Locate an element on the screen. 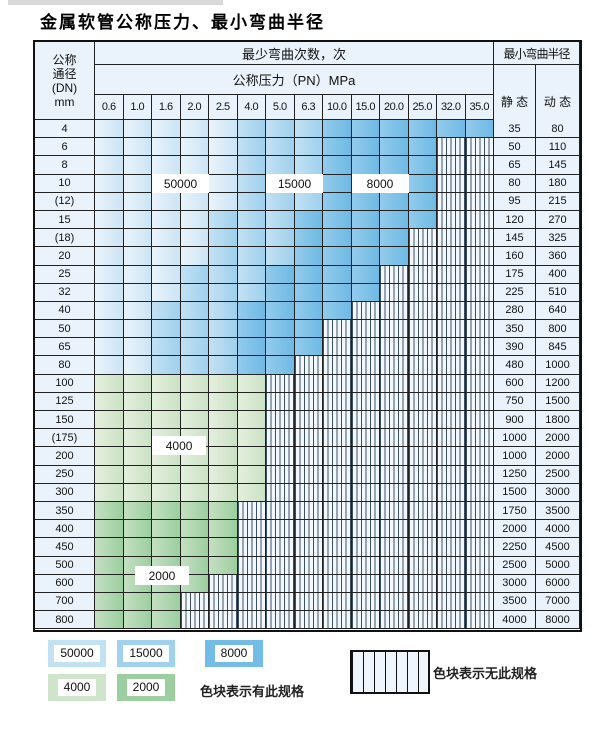 The image size is (600, 743). dynamic-cell: 8000 is located at coordinates (558, 620).